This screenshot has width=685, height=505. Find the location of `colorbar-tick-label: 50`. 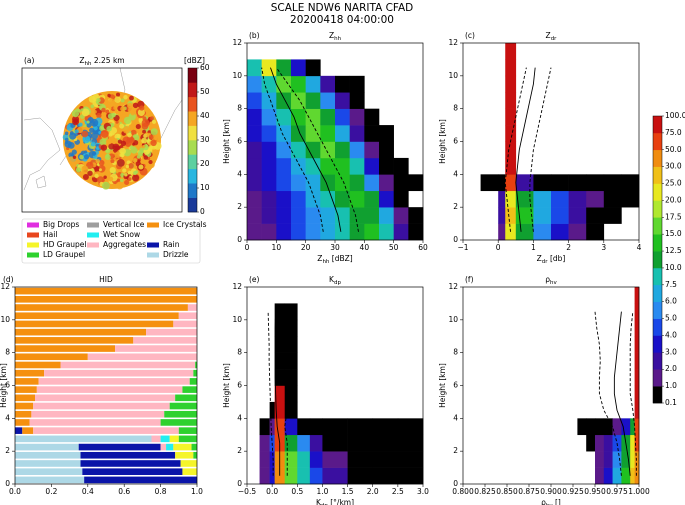

colorbar-tick-label: 50 is located at coordinates (205, 91).